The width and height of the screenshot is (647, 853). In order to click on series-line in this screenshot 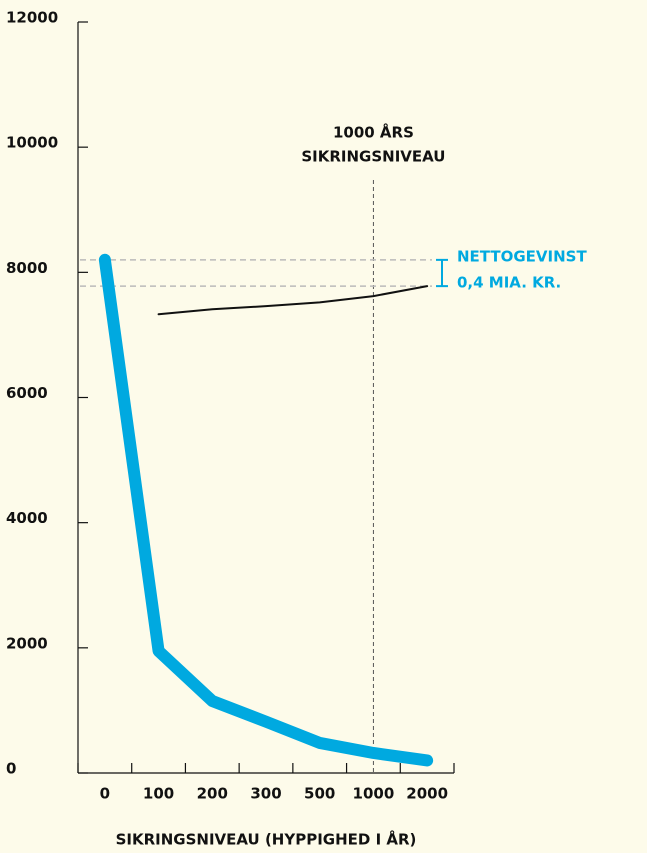, I will do `click(293, 300)`.